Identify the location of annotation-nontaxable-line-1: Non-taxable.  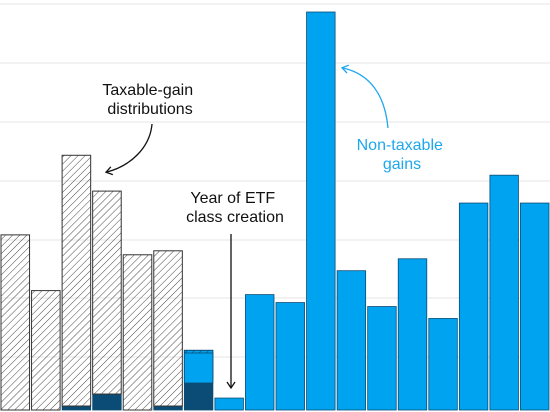
(400, 145).